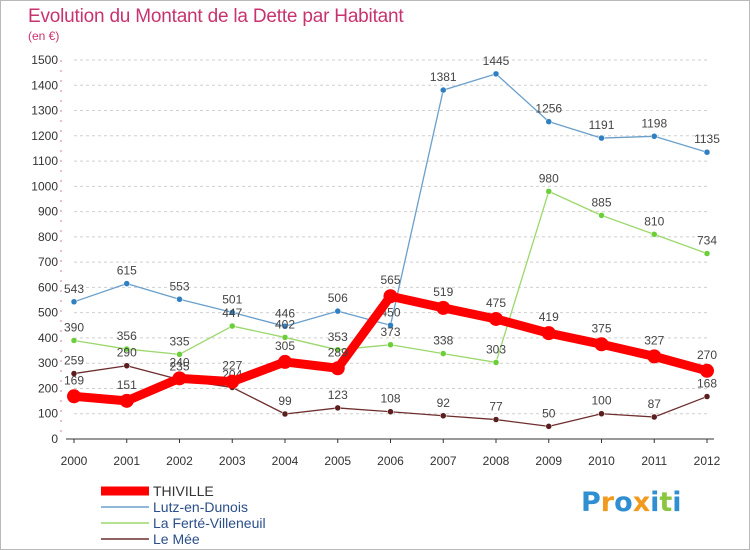 This screenshot has height=550, width=750. Describe the element at coordinates (44, 60) in the screenshot. I see `y-tick-label: 1500` at that location.